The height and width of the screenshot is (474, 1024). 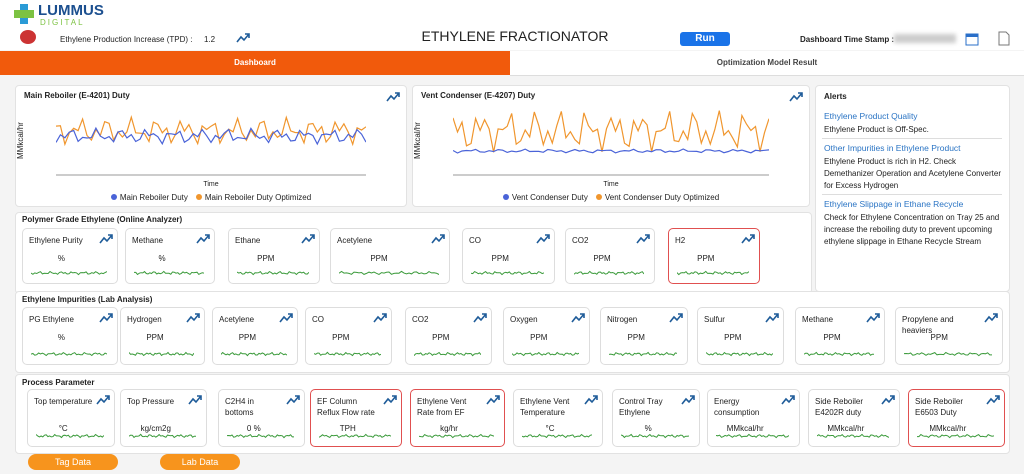 What do you see at coordinates (318, 319) in the screenshot?
I see `metric-name: CO` at bounding box center [318, 319].